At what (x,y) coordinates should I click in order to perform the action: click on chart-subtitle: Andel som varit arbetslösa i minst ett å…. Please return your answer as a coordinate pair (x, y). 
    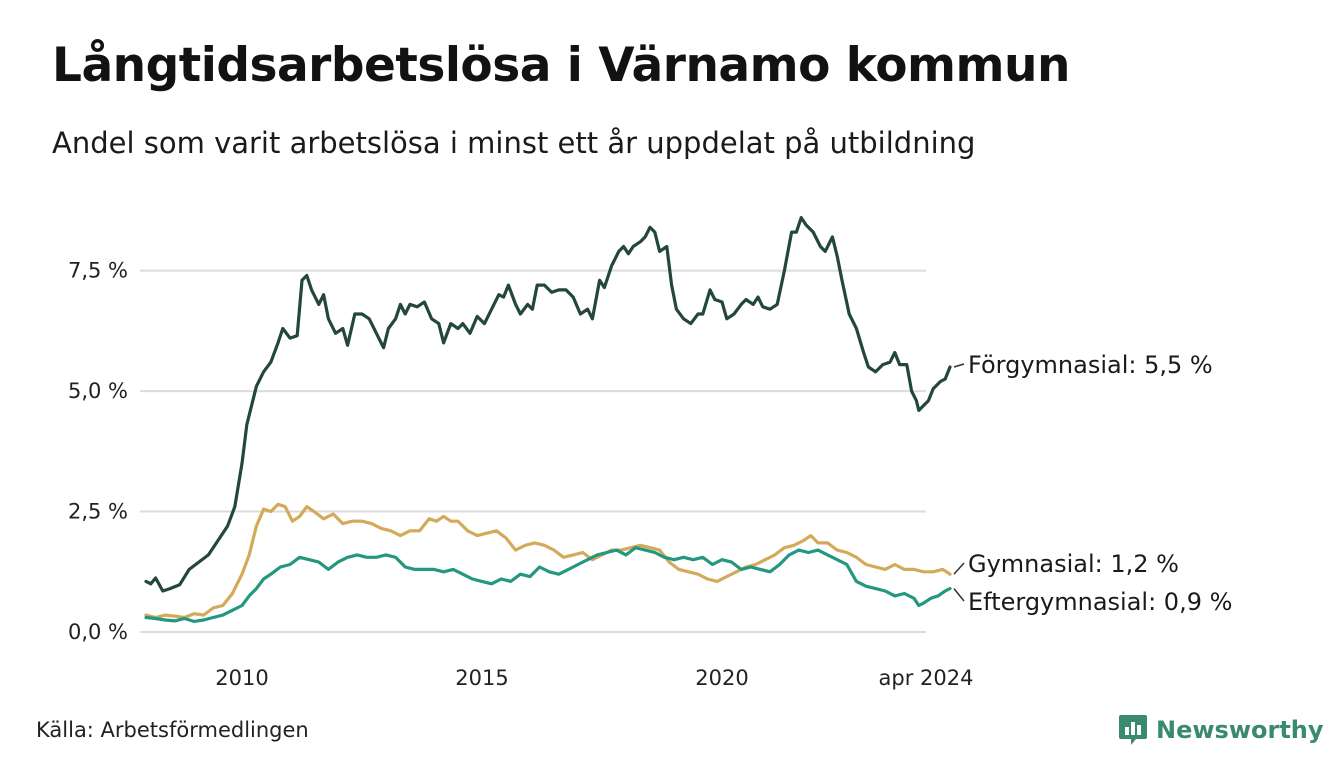
    Looking at the image, I should click on (514, 143).